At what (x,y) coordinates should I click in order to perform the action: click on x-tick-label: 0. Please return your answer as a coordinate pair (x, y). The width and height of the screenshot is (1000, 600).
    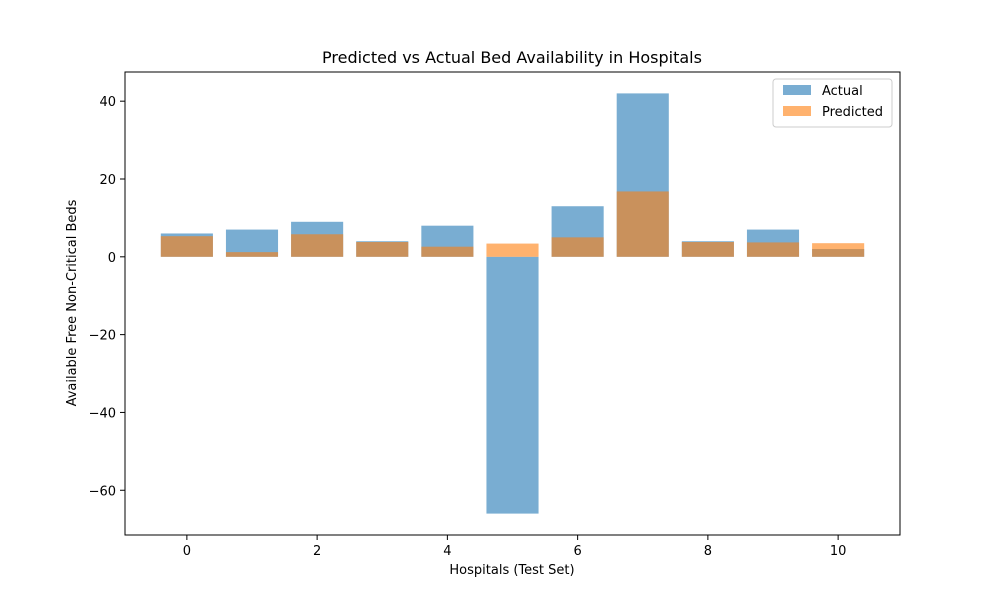
    Looking at the image, I should click on (187, 551).